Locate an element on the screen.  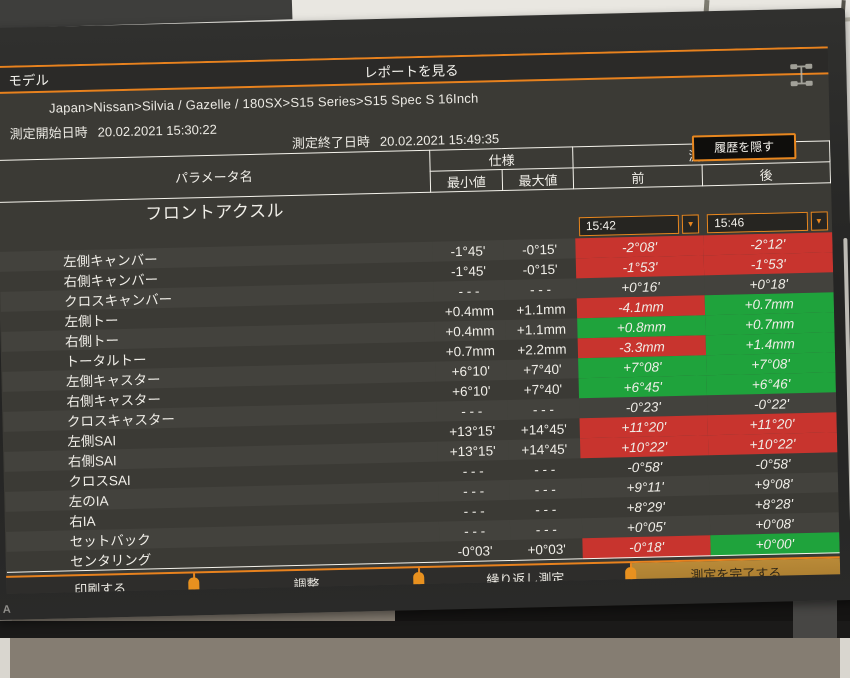
history-before-cell: 15:42 ▼ is located at coordinates (639, 224).